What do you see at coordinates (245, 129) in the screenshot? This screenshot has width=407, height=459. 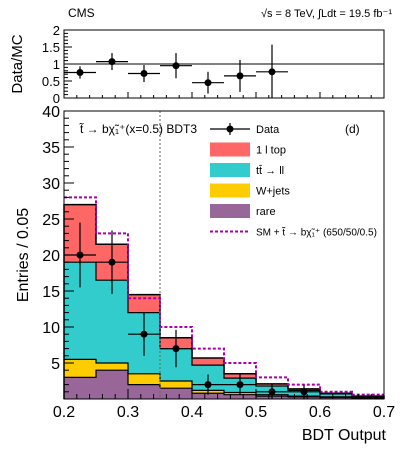 I see `legend-item-data: Data` at bounding box center [245, 129].